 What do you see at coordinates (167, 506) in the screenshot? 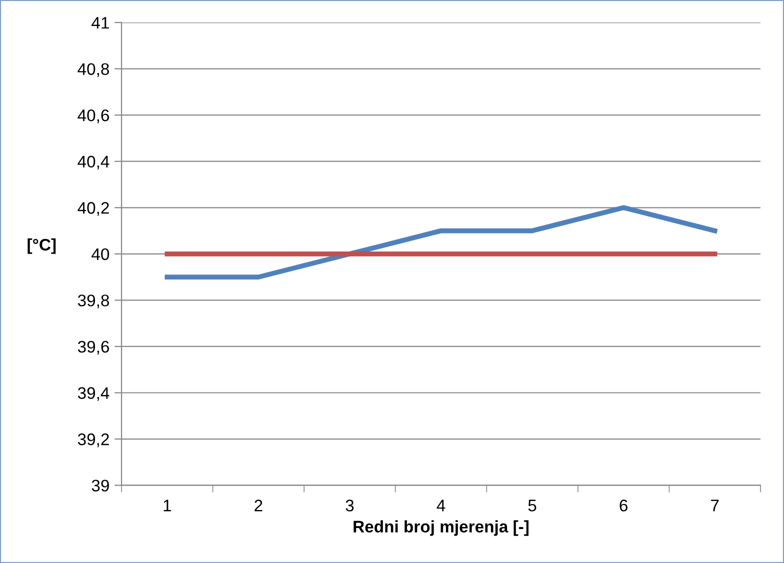
I see `x-tick-label: 1` at bounding box center [167, 506].